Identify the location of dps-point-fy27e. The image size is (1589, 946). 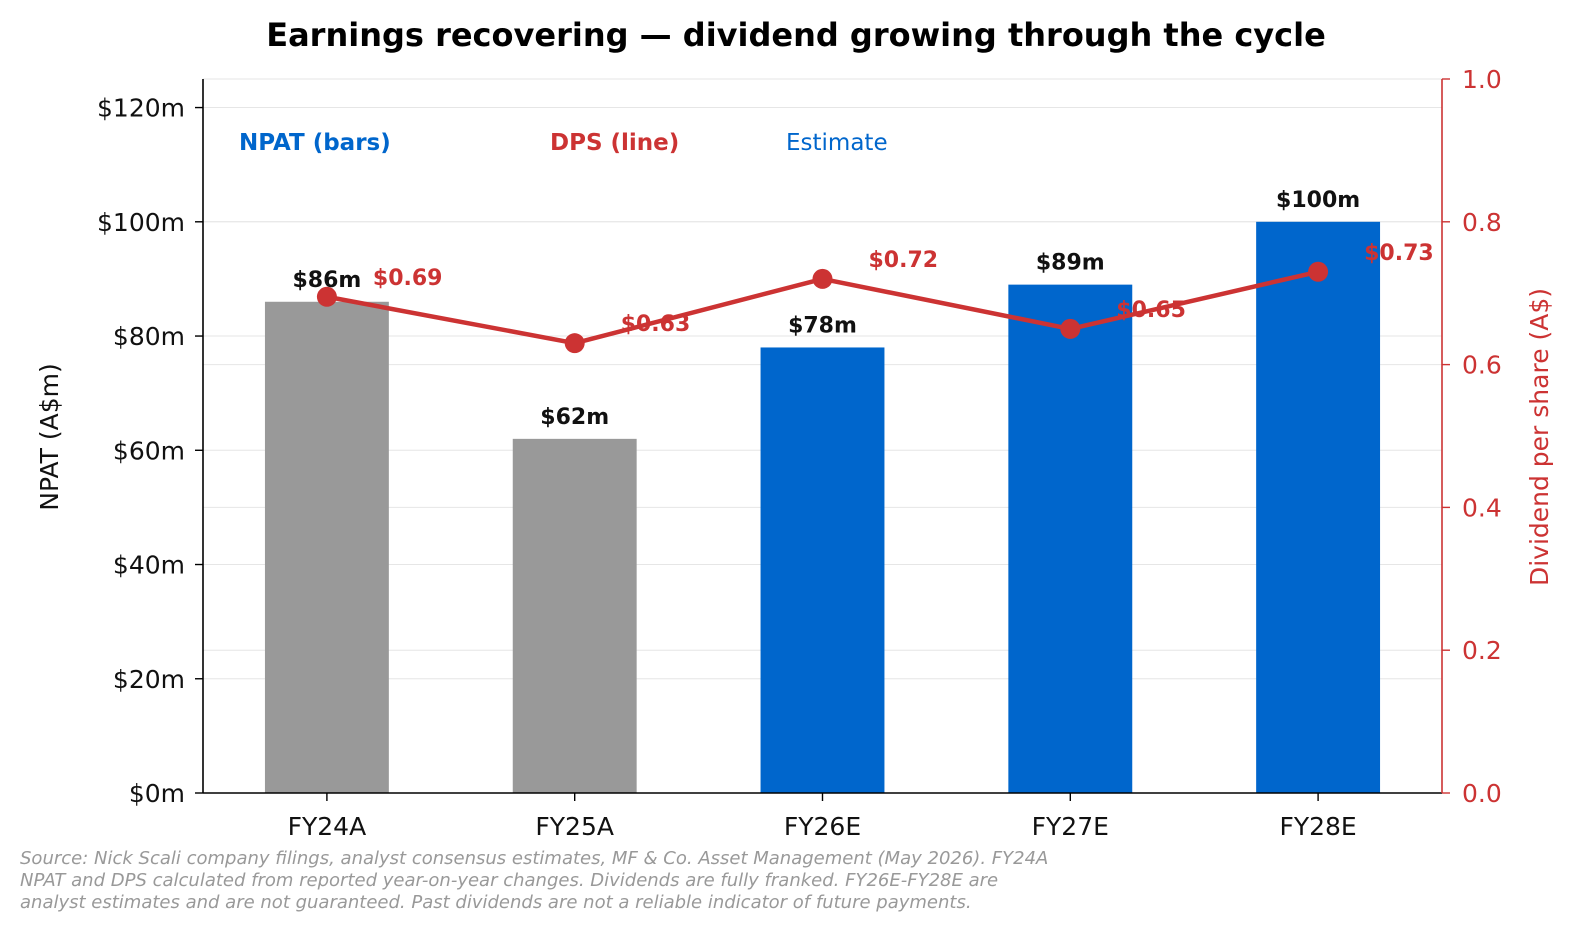
(1070, 328).